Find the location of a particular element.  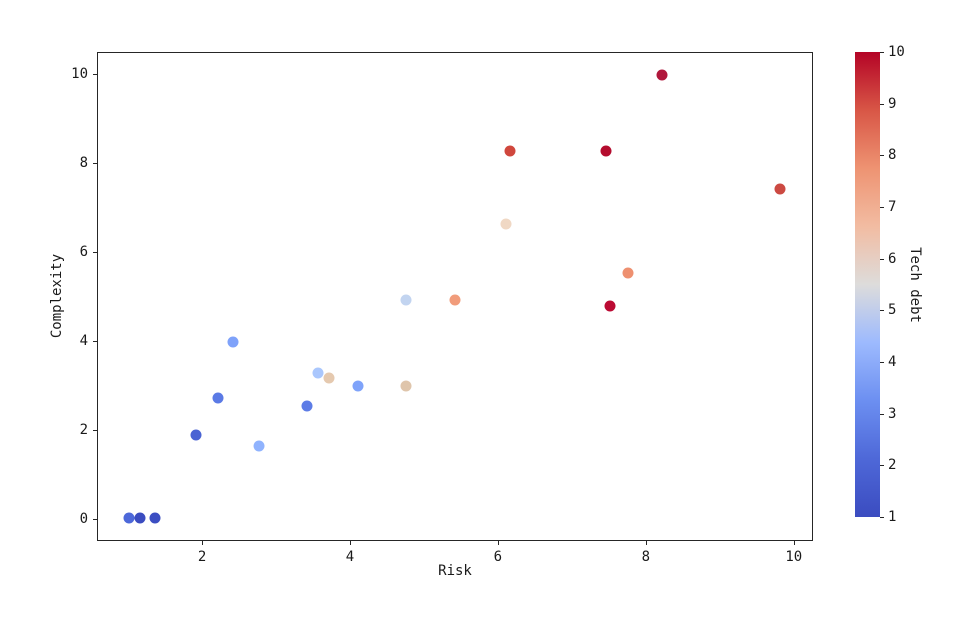

y-tick-label: 2 is located at coordinates (83, 429).